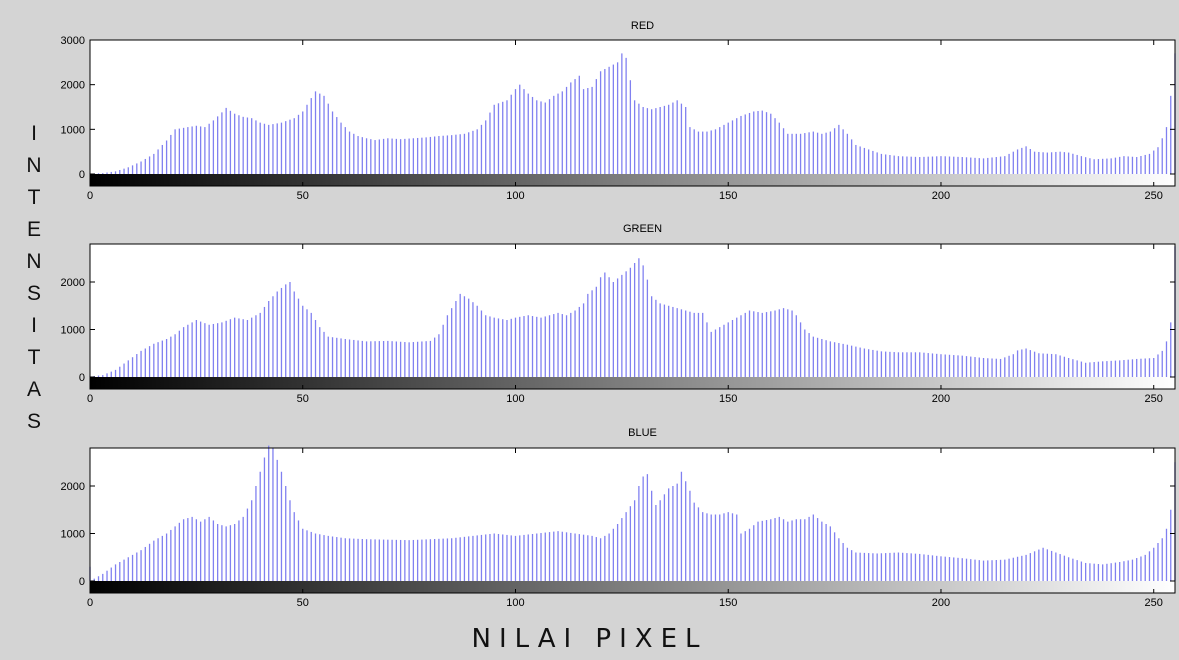  What do you see at coordinates (642, 433) in the screenshot?
I see `panel-title: BLUE` at bounding box center [642, 433].